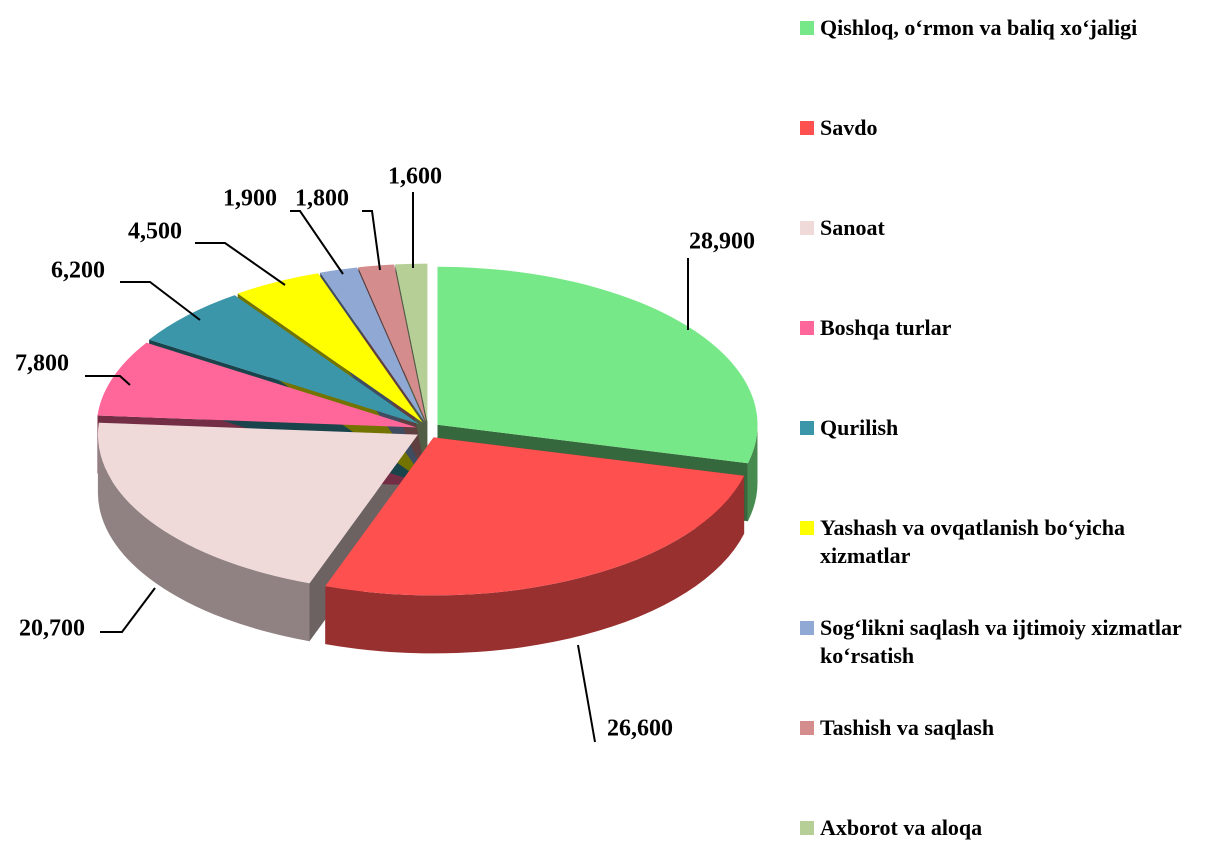 The height and width of the screenshot is (842, 1228). I want to click on legend-label: Savdo, so click(849, 127).